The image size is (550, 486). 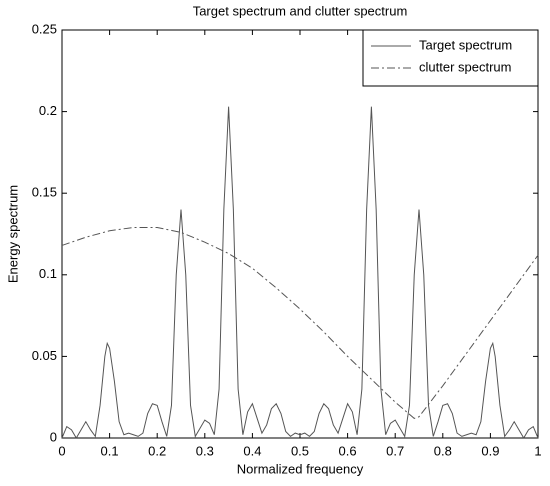 What do you see at coordinates (443, 450) in the screenshot?
I see `x-tick-label: 0.8` at bounding box center [443, 450].